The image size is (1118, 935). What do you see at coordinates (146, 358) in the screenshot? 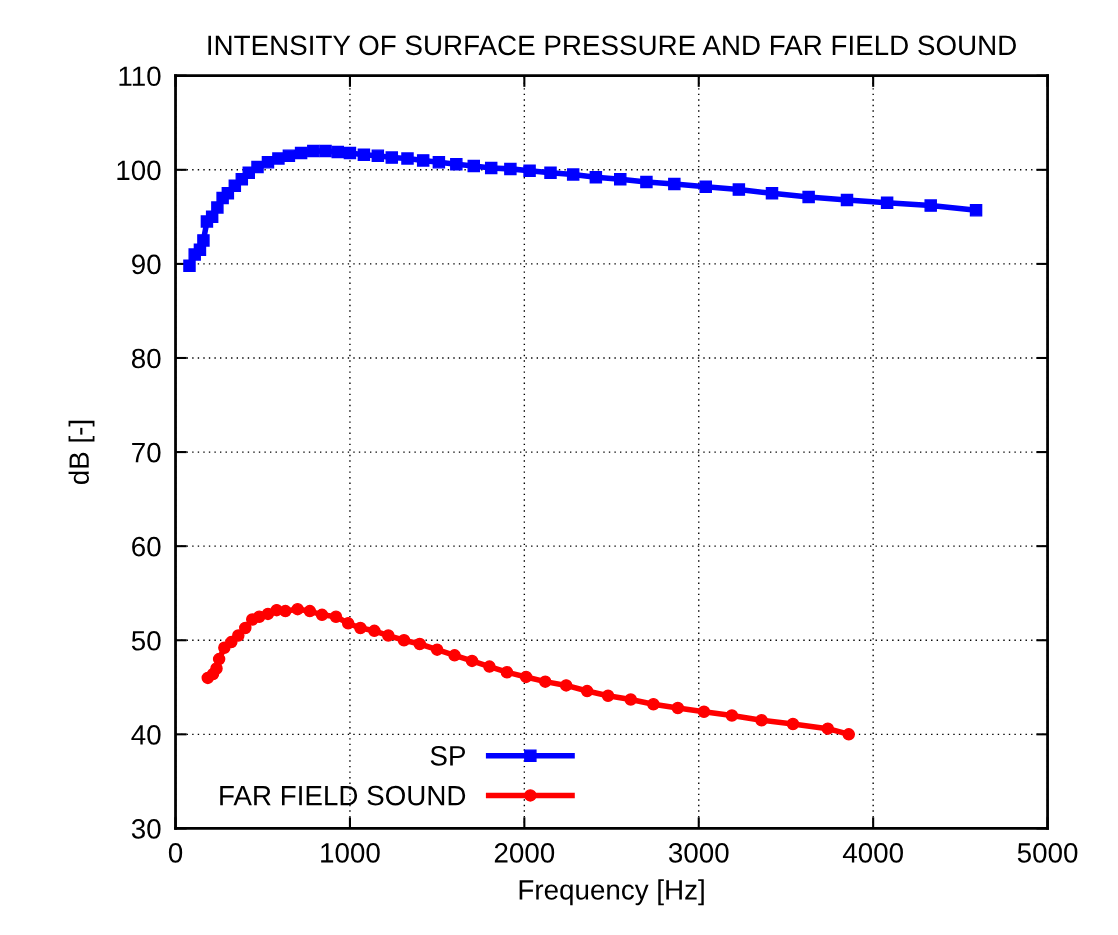
I see `y-tick-label: 80` at bounding box center [146, 358].